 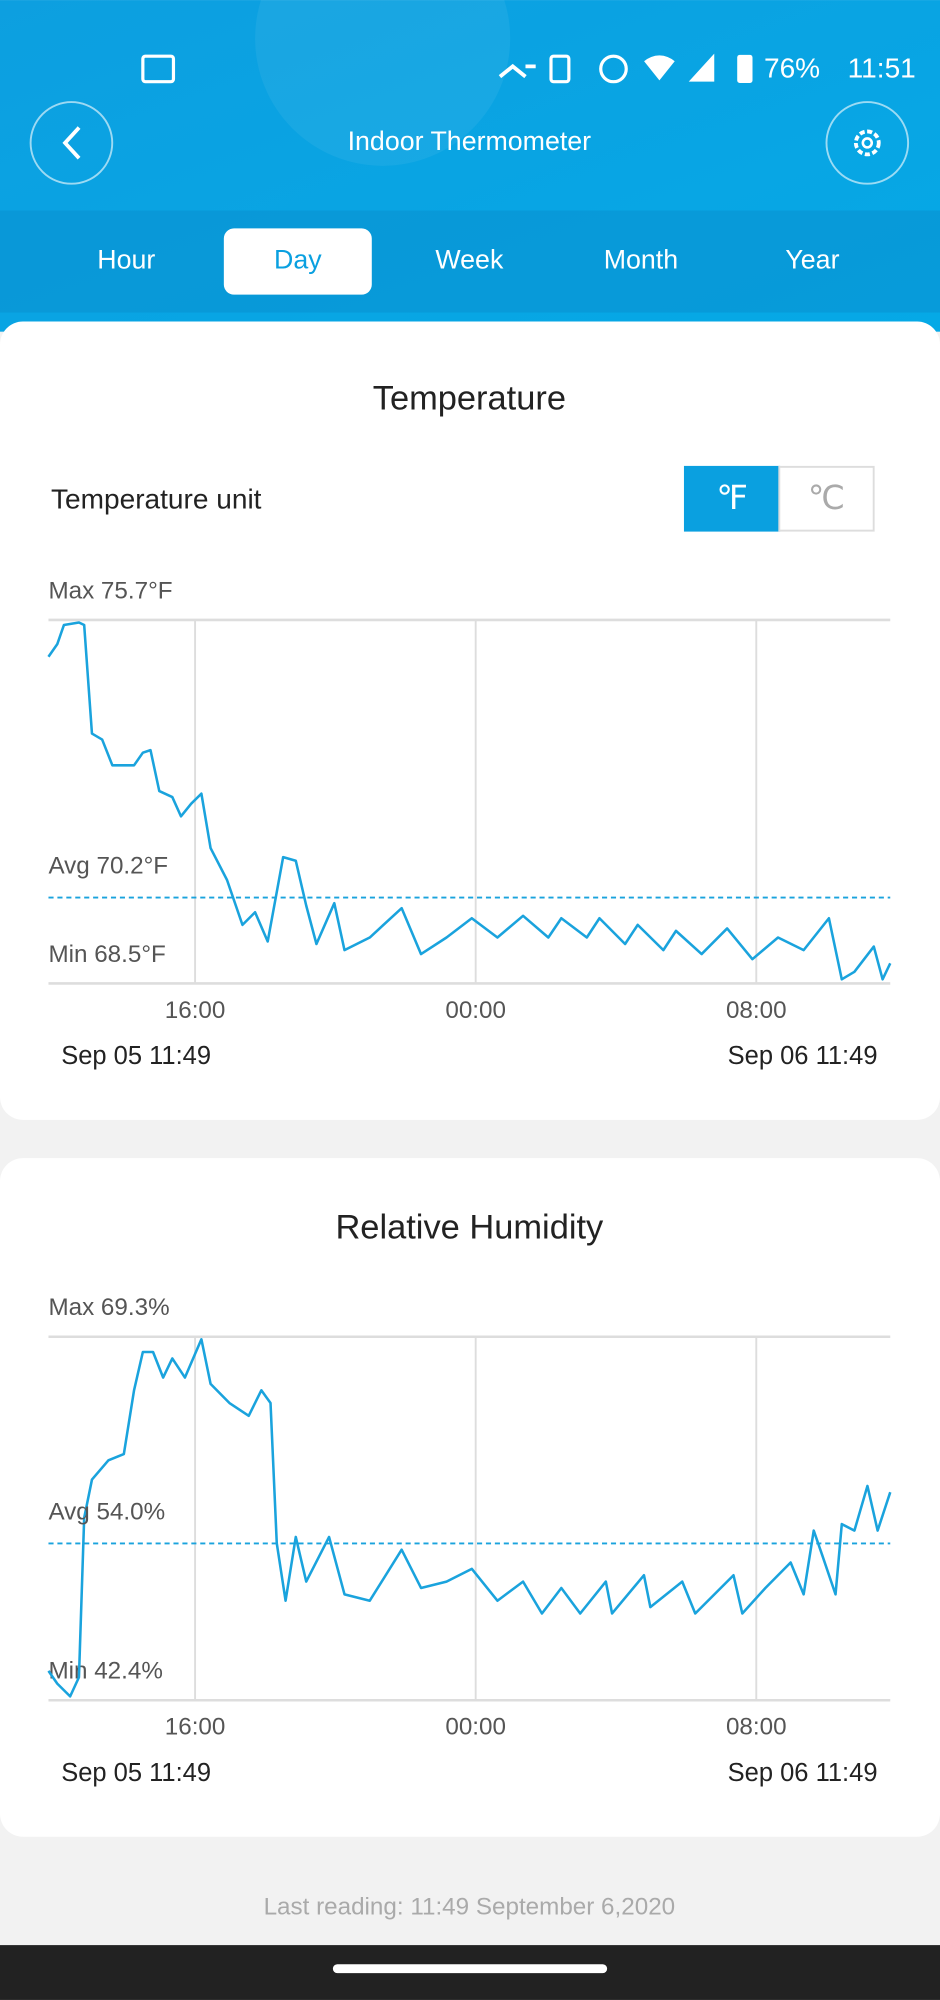 What do you see at coordinates (469, 399) in the screenshot?
I see `chart-title: Temperature` at bounding box center [469, 399].